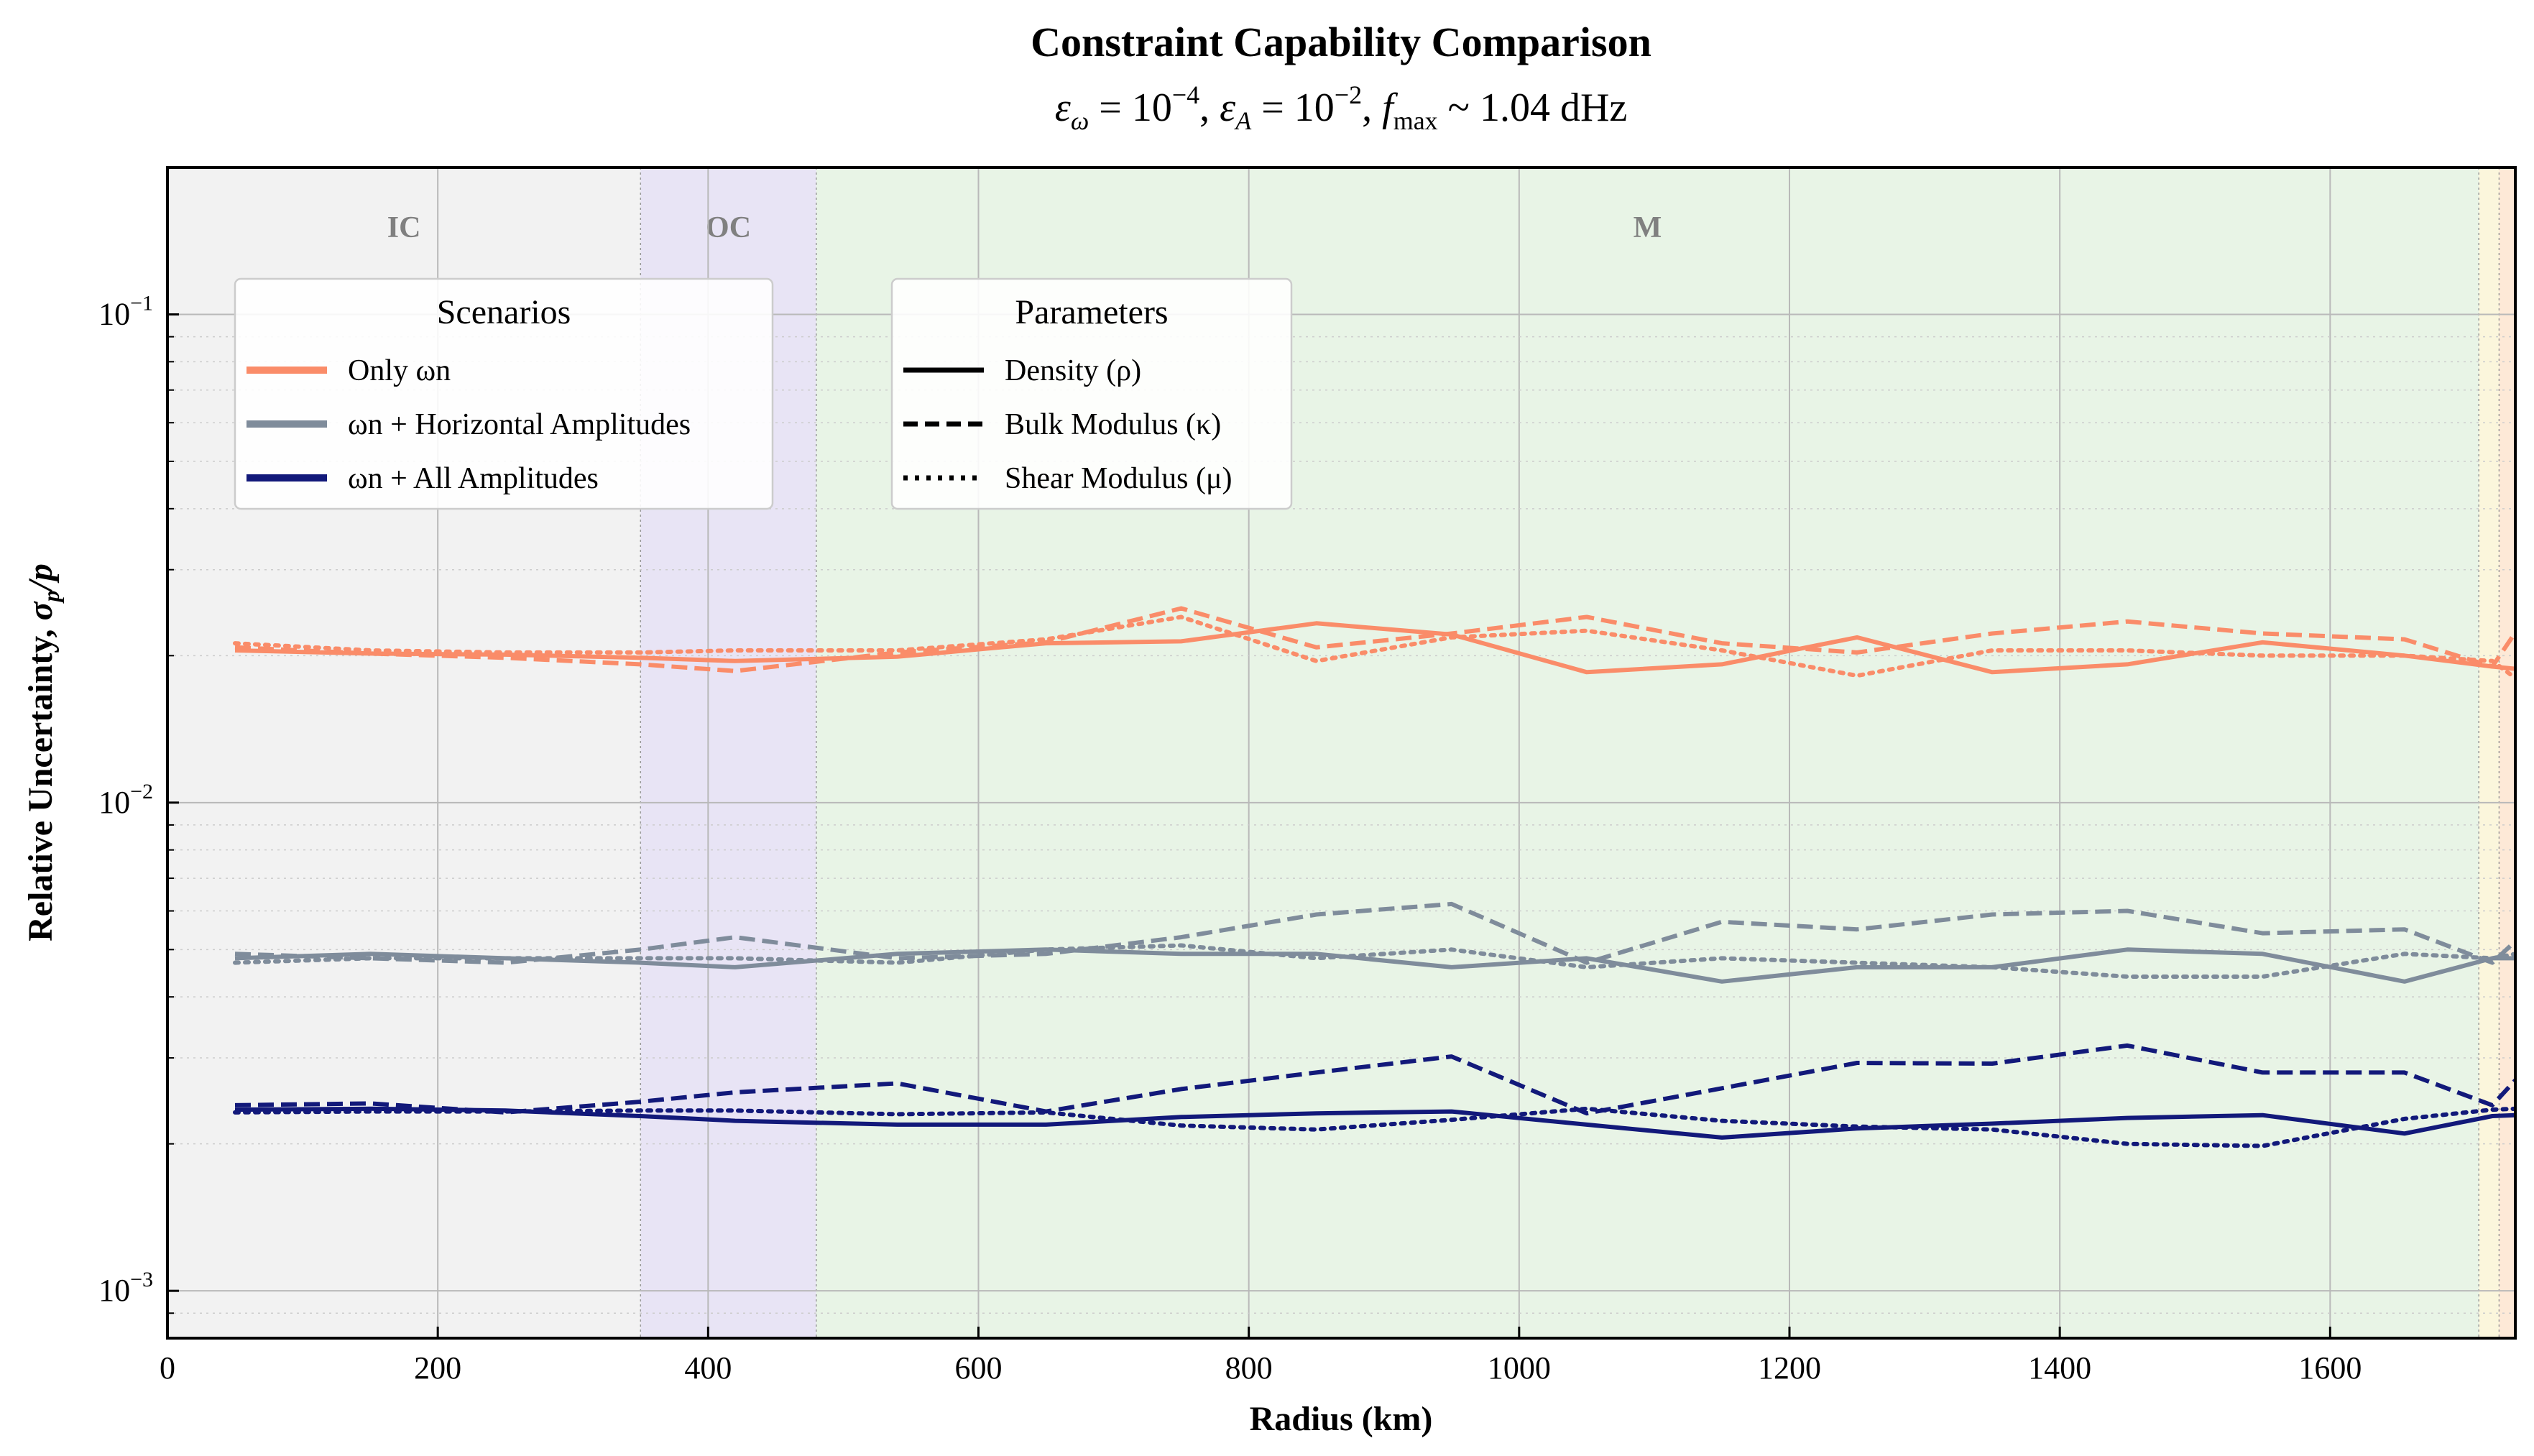 The image size is (2534, 1456). Describe the element at coordinates (2059, 1368) in the screenshot. I see `x-tick-label: 1400` at that location.